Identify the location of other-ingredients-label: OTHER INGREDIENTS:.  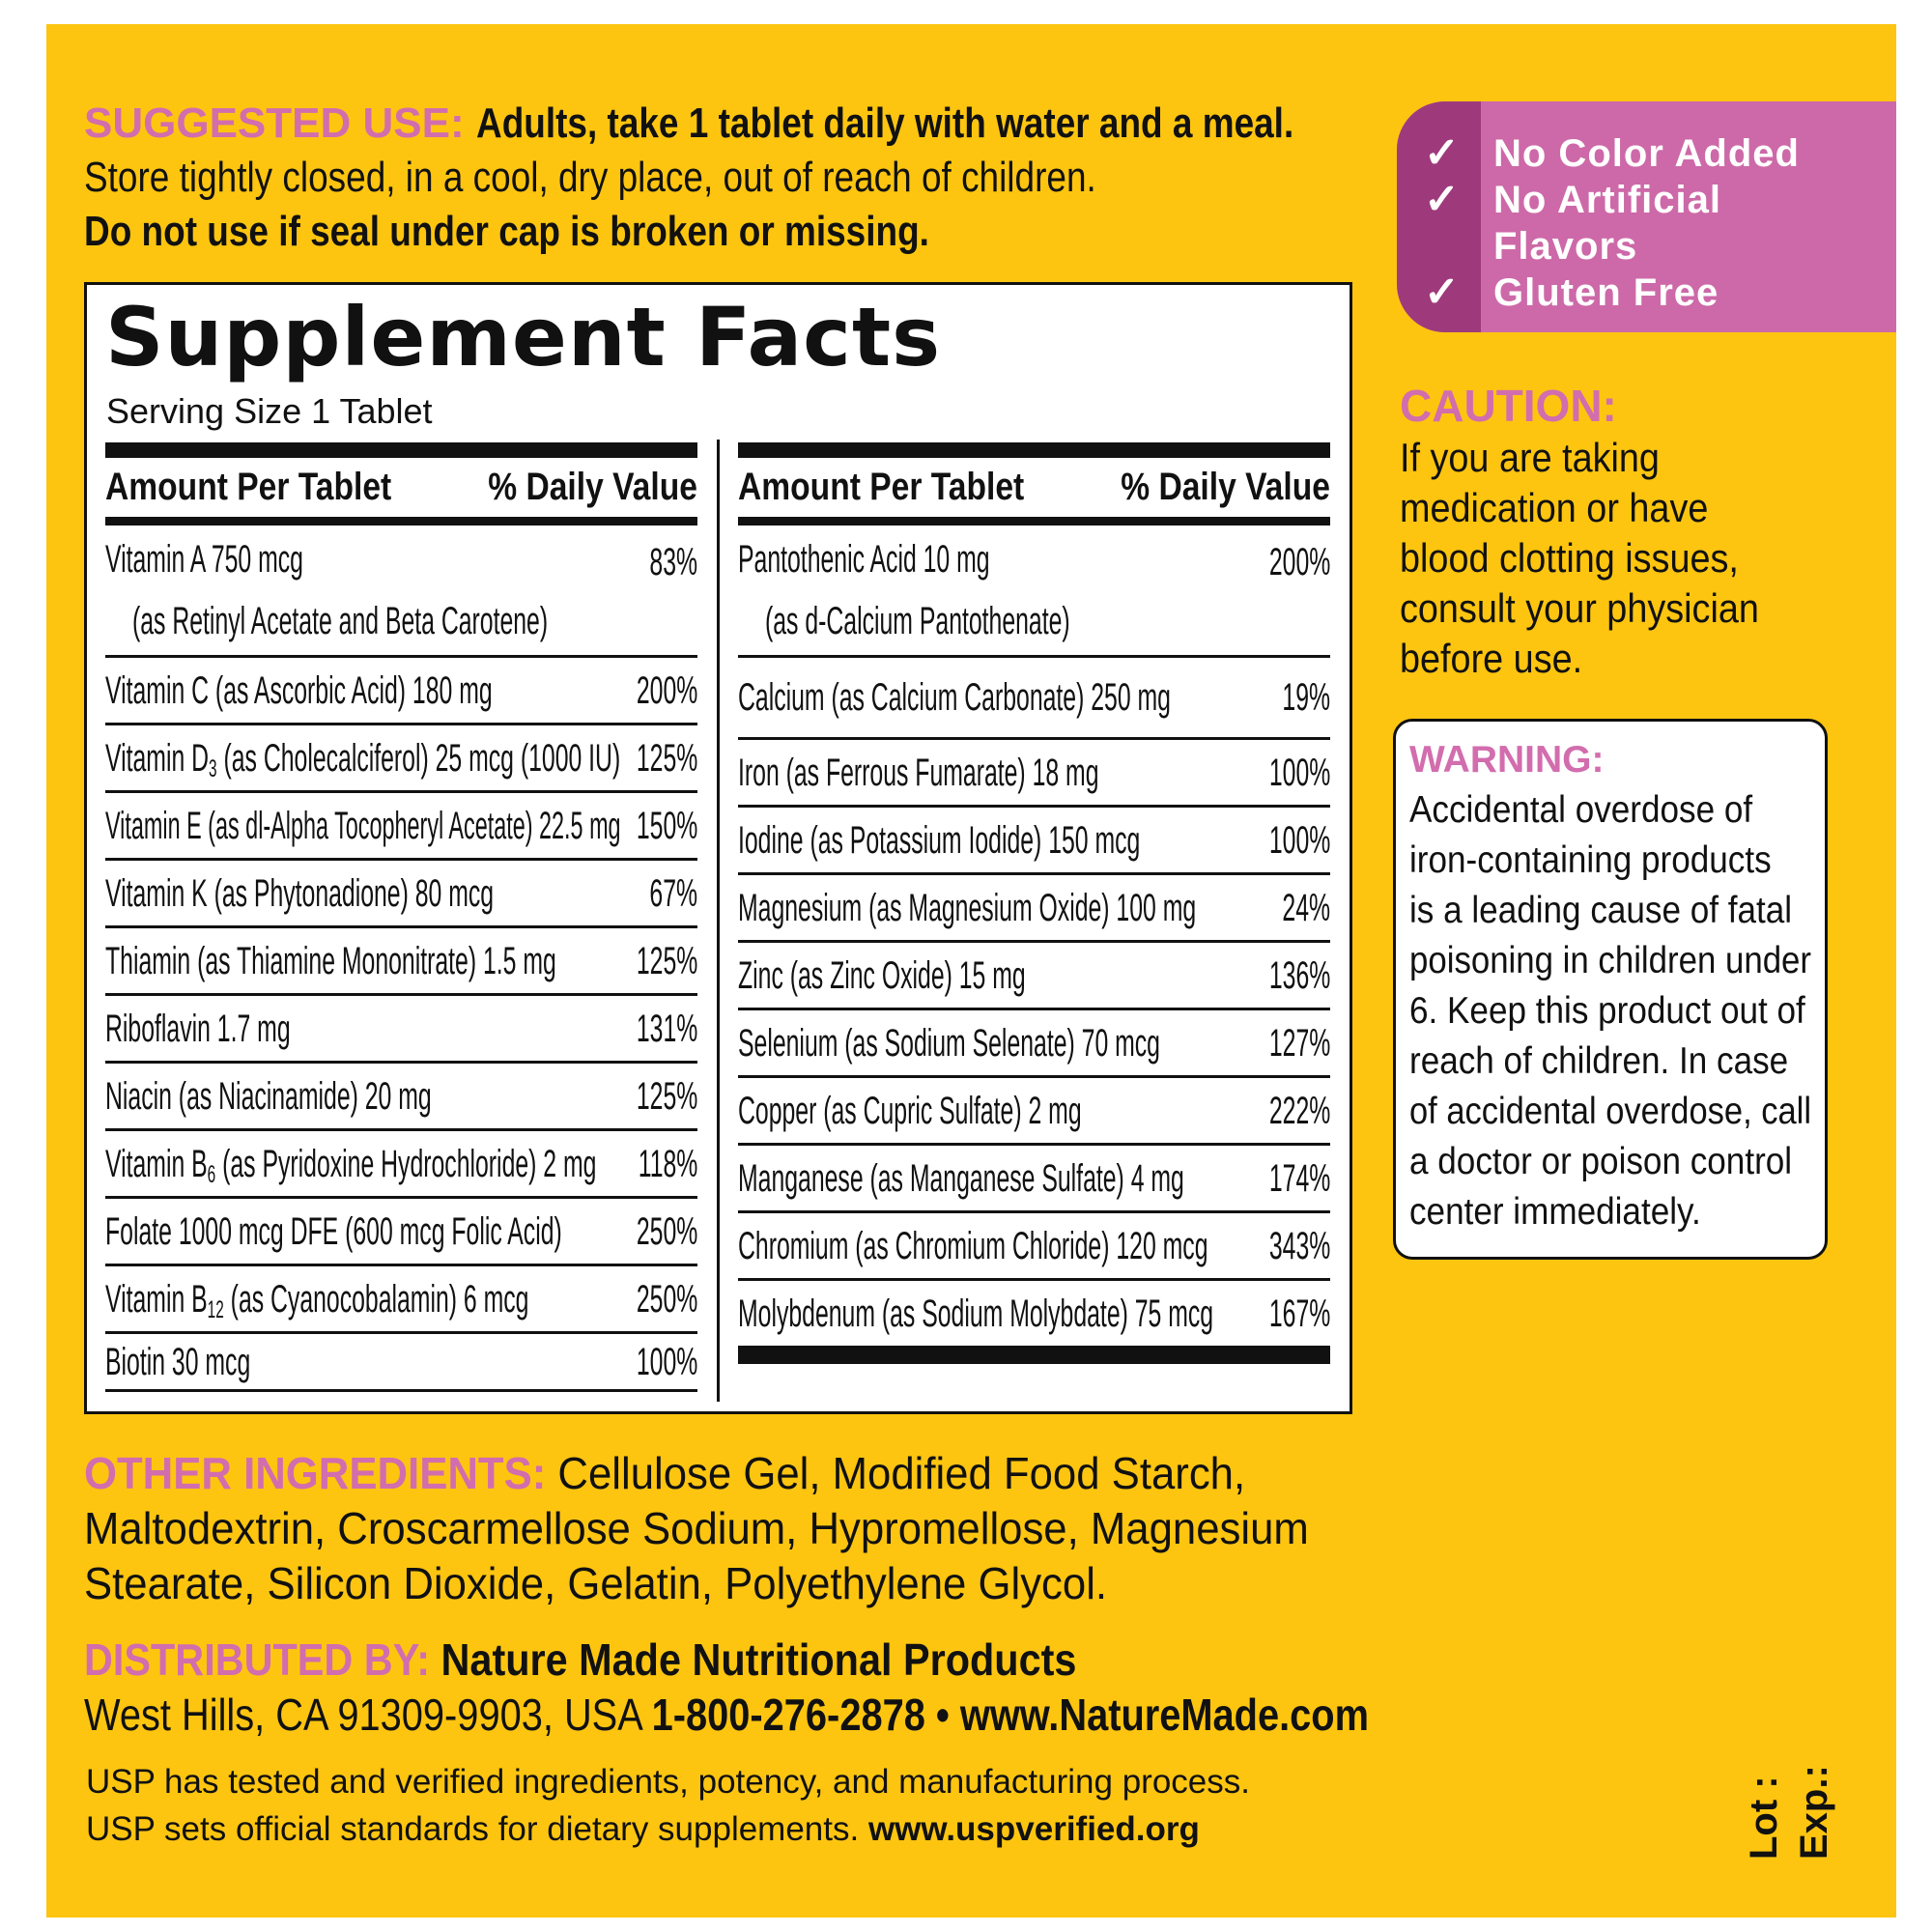
(315, 1473).